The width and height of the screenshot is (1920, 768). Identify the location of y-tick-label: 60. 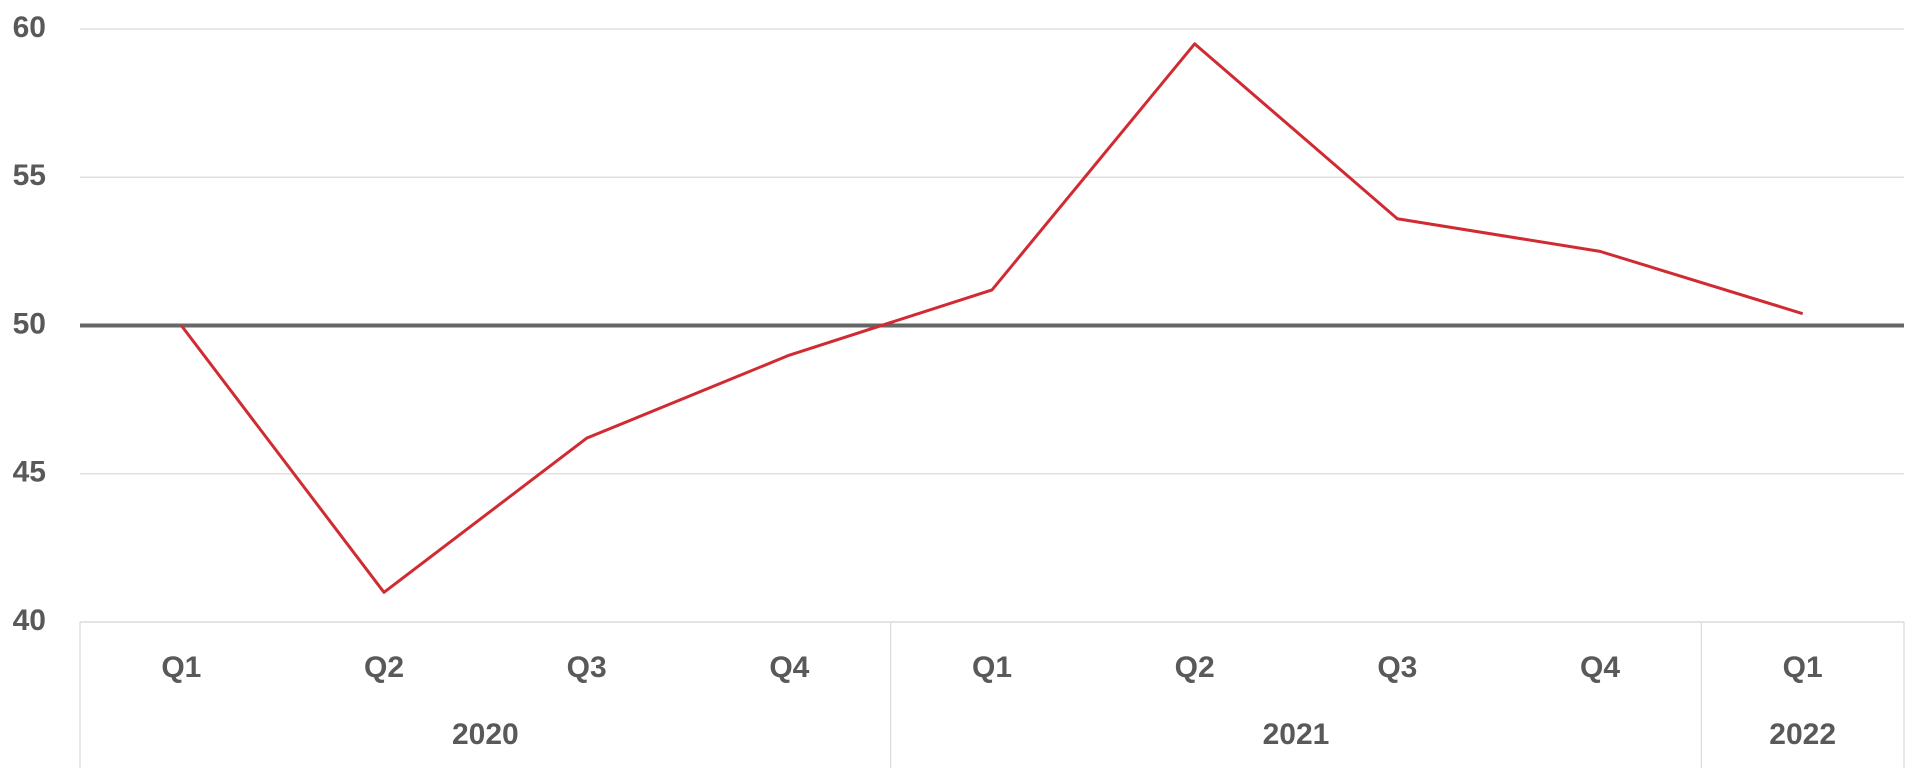
(29, 27).